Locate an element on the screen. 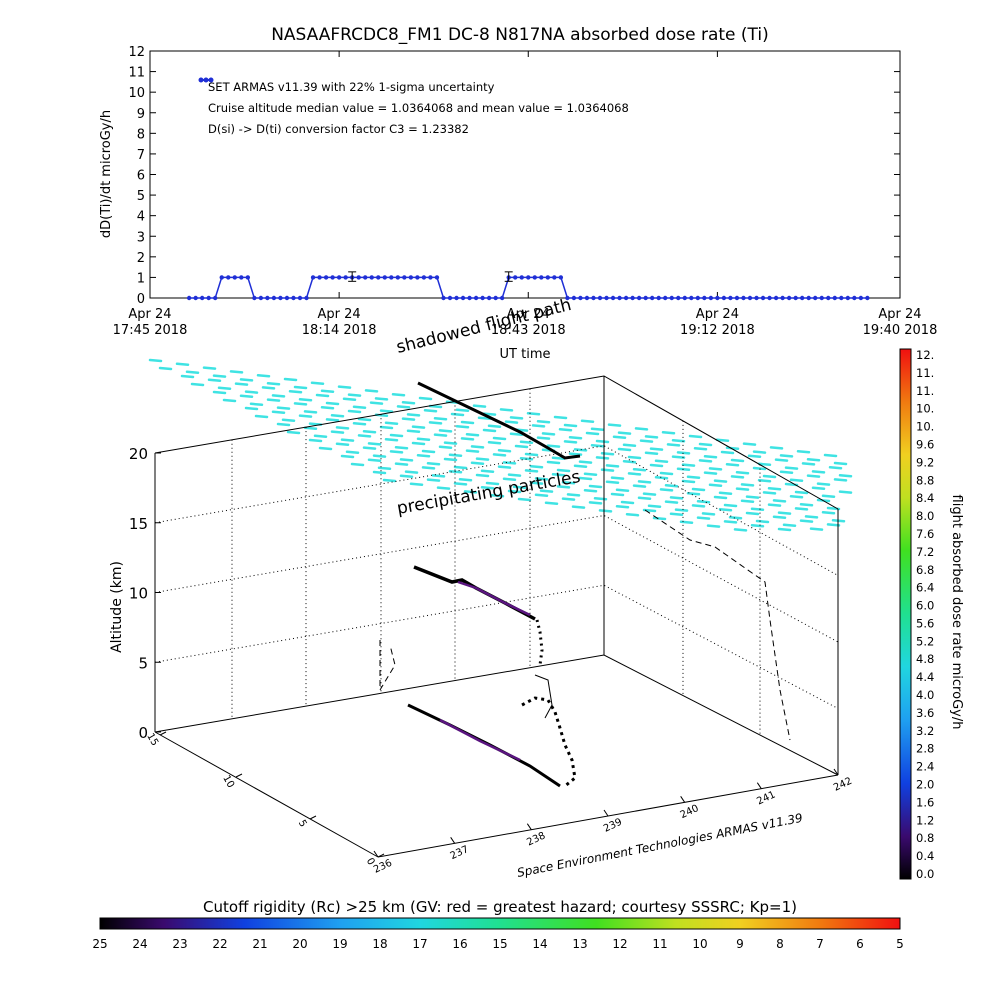 Image resolution: width=1000 pixels, height=1000 pixels. grid-line-altitude is located at coordinates (496, 646).